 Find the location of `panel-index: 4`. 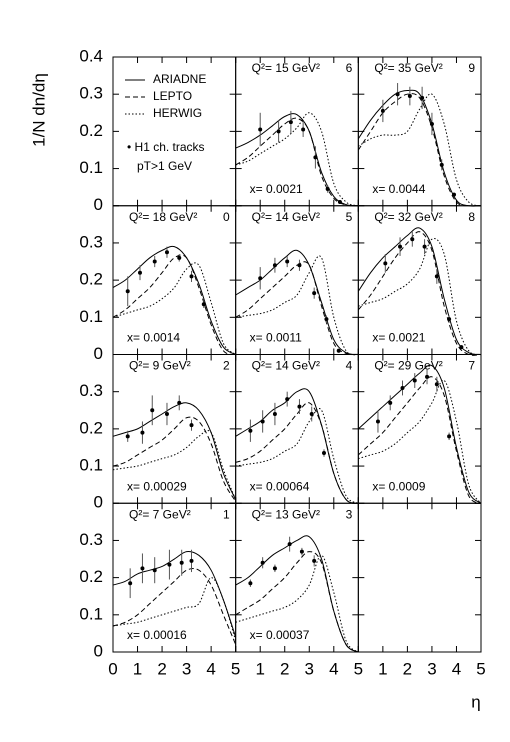

panel-index: 4 is located at coordinates (349, 366).